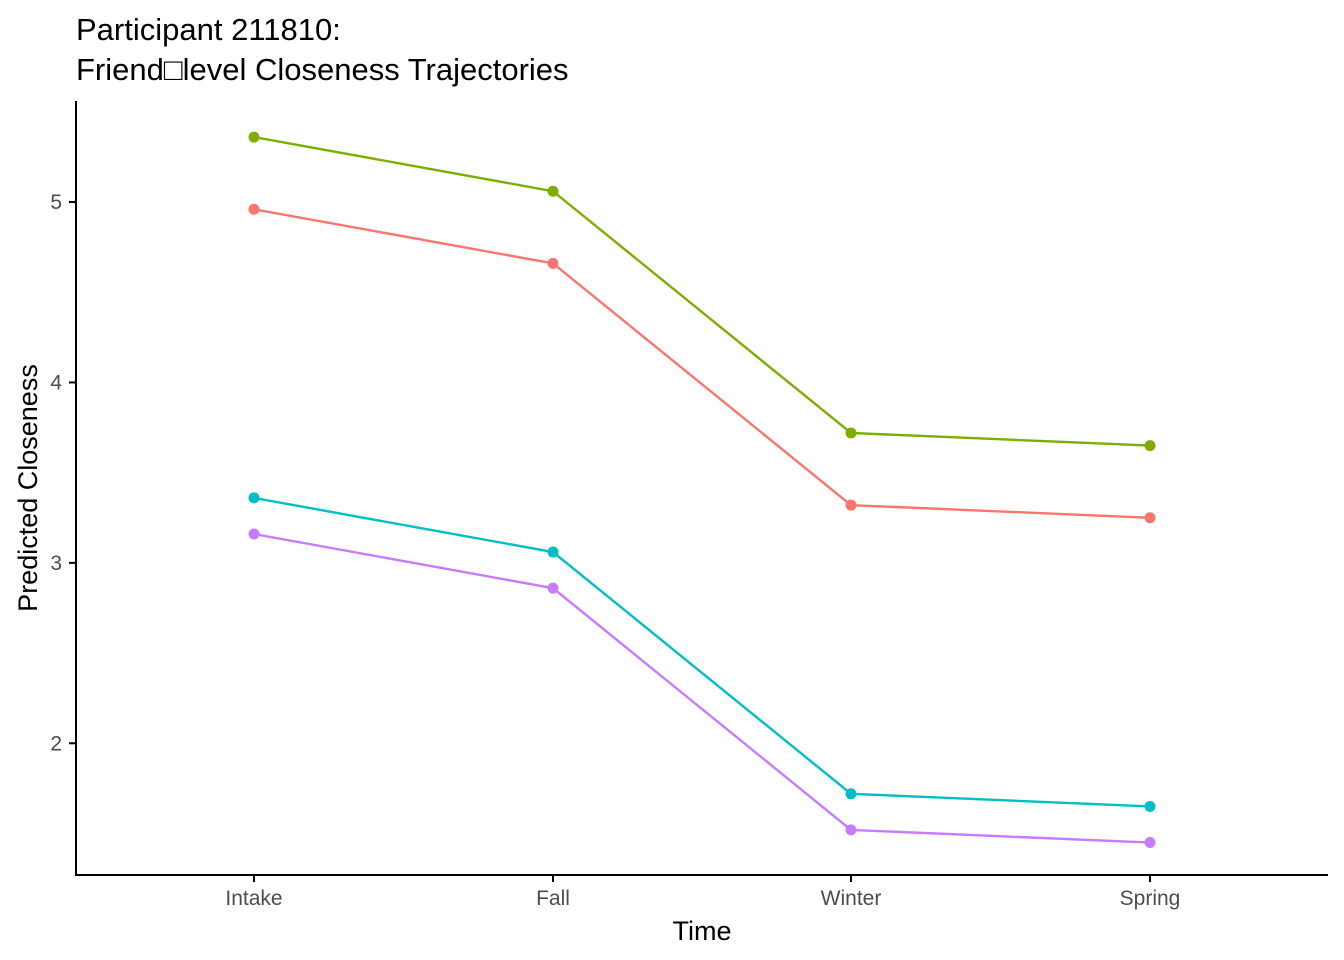 This screenshot has width=1344, height=960. What do you see at coordinates (702, 892) in the screenshot?
I see `x-axis-ticks: Intake Fall Winter Spring` at bounding box center [702, 892].